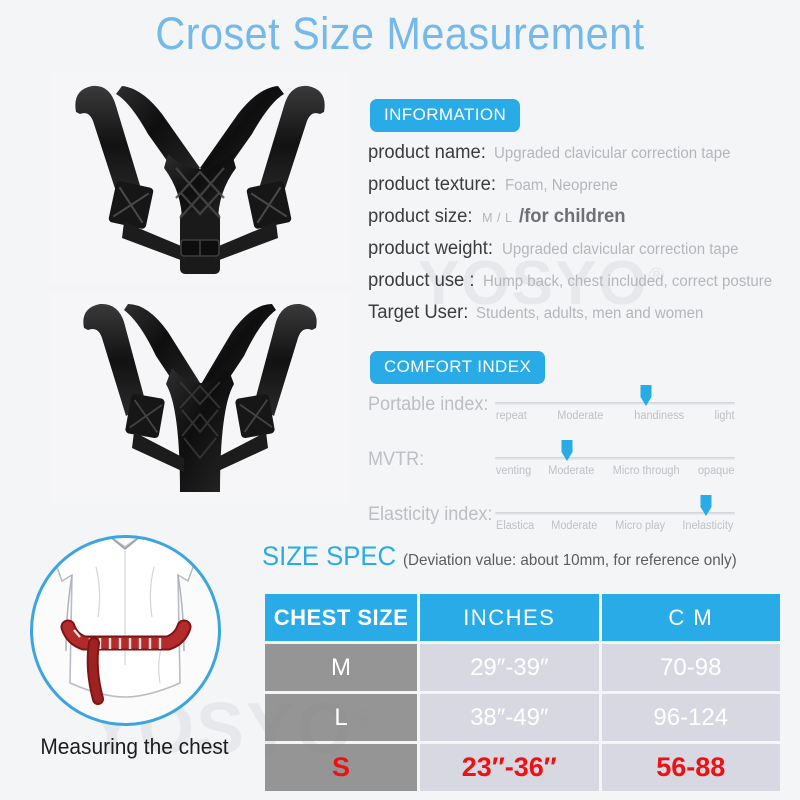 This screenshot has height=800, width=800. I want to click on slider-ticks: venting Moderate Micro through opaque, so click(615, 471).